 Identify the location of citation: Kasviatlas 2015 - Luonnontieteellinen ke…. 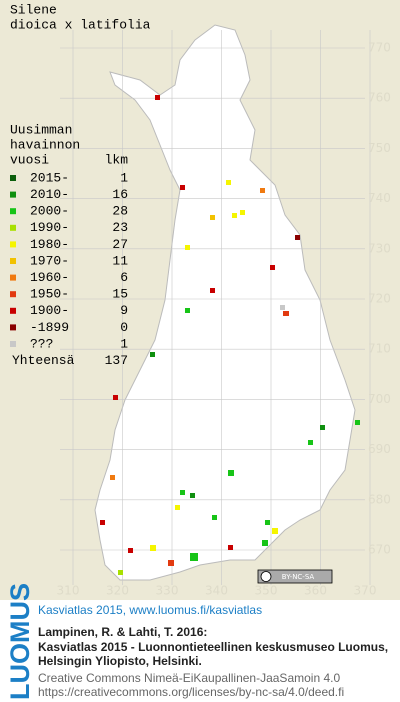
(213, 647).